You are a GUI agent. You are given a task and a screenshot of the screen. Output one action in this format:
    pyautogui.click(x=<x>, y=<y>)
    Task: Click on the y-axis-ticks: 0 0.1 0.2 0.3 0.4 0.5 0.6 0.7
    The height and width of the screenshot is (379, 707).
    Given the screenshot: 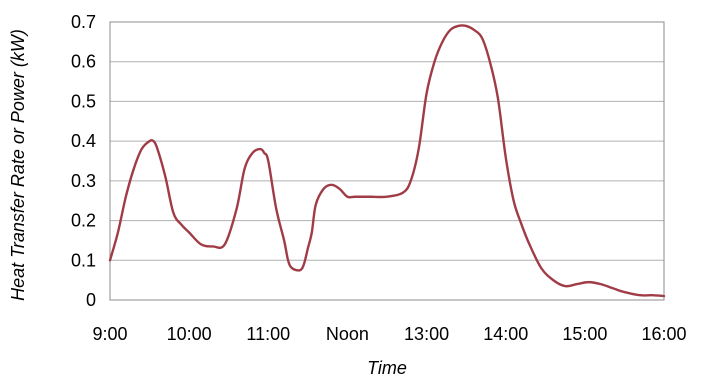 What is the action you would take?
    pyautogui.click(x=83, y=161)
    